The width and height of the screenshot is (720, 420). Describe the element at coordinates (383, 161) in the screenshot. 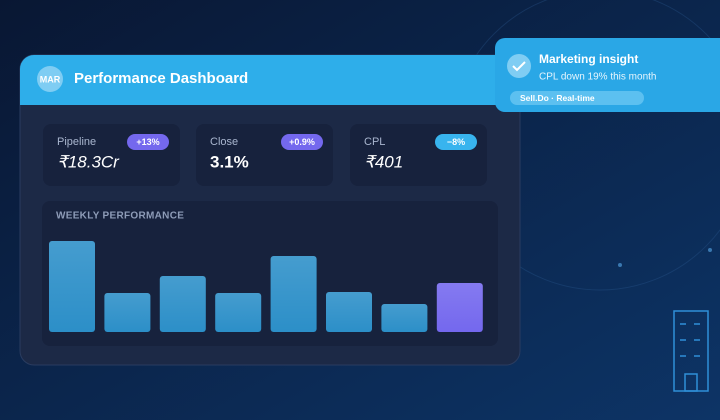

I see `kpi-value: ₹401` at that location.